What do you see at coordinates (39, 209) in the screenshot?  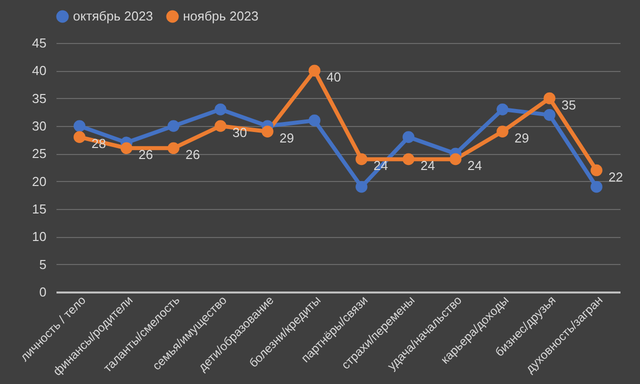 I see `y-tick-label: 15` at bounding box center [39, 209].